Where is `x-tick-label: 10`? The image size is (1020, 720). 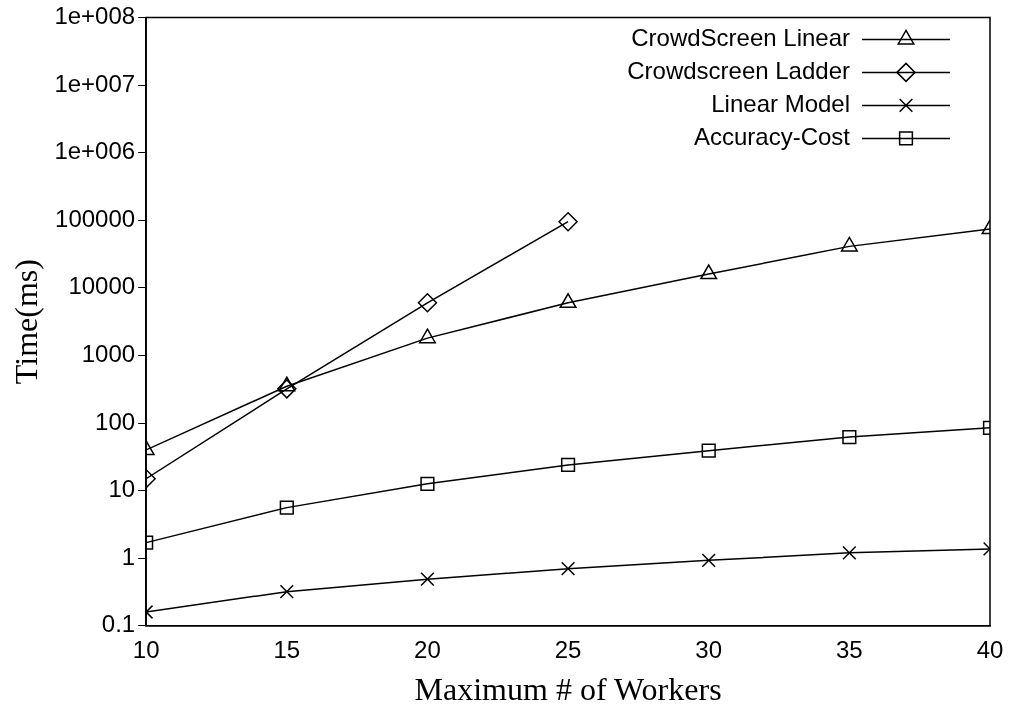 x-tick-label: 10 is located at coordinates (146, 649).